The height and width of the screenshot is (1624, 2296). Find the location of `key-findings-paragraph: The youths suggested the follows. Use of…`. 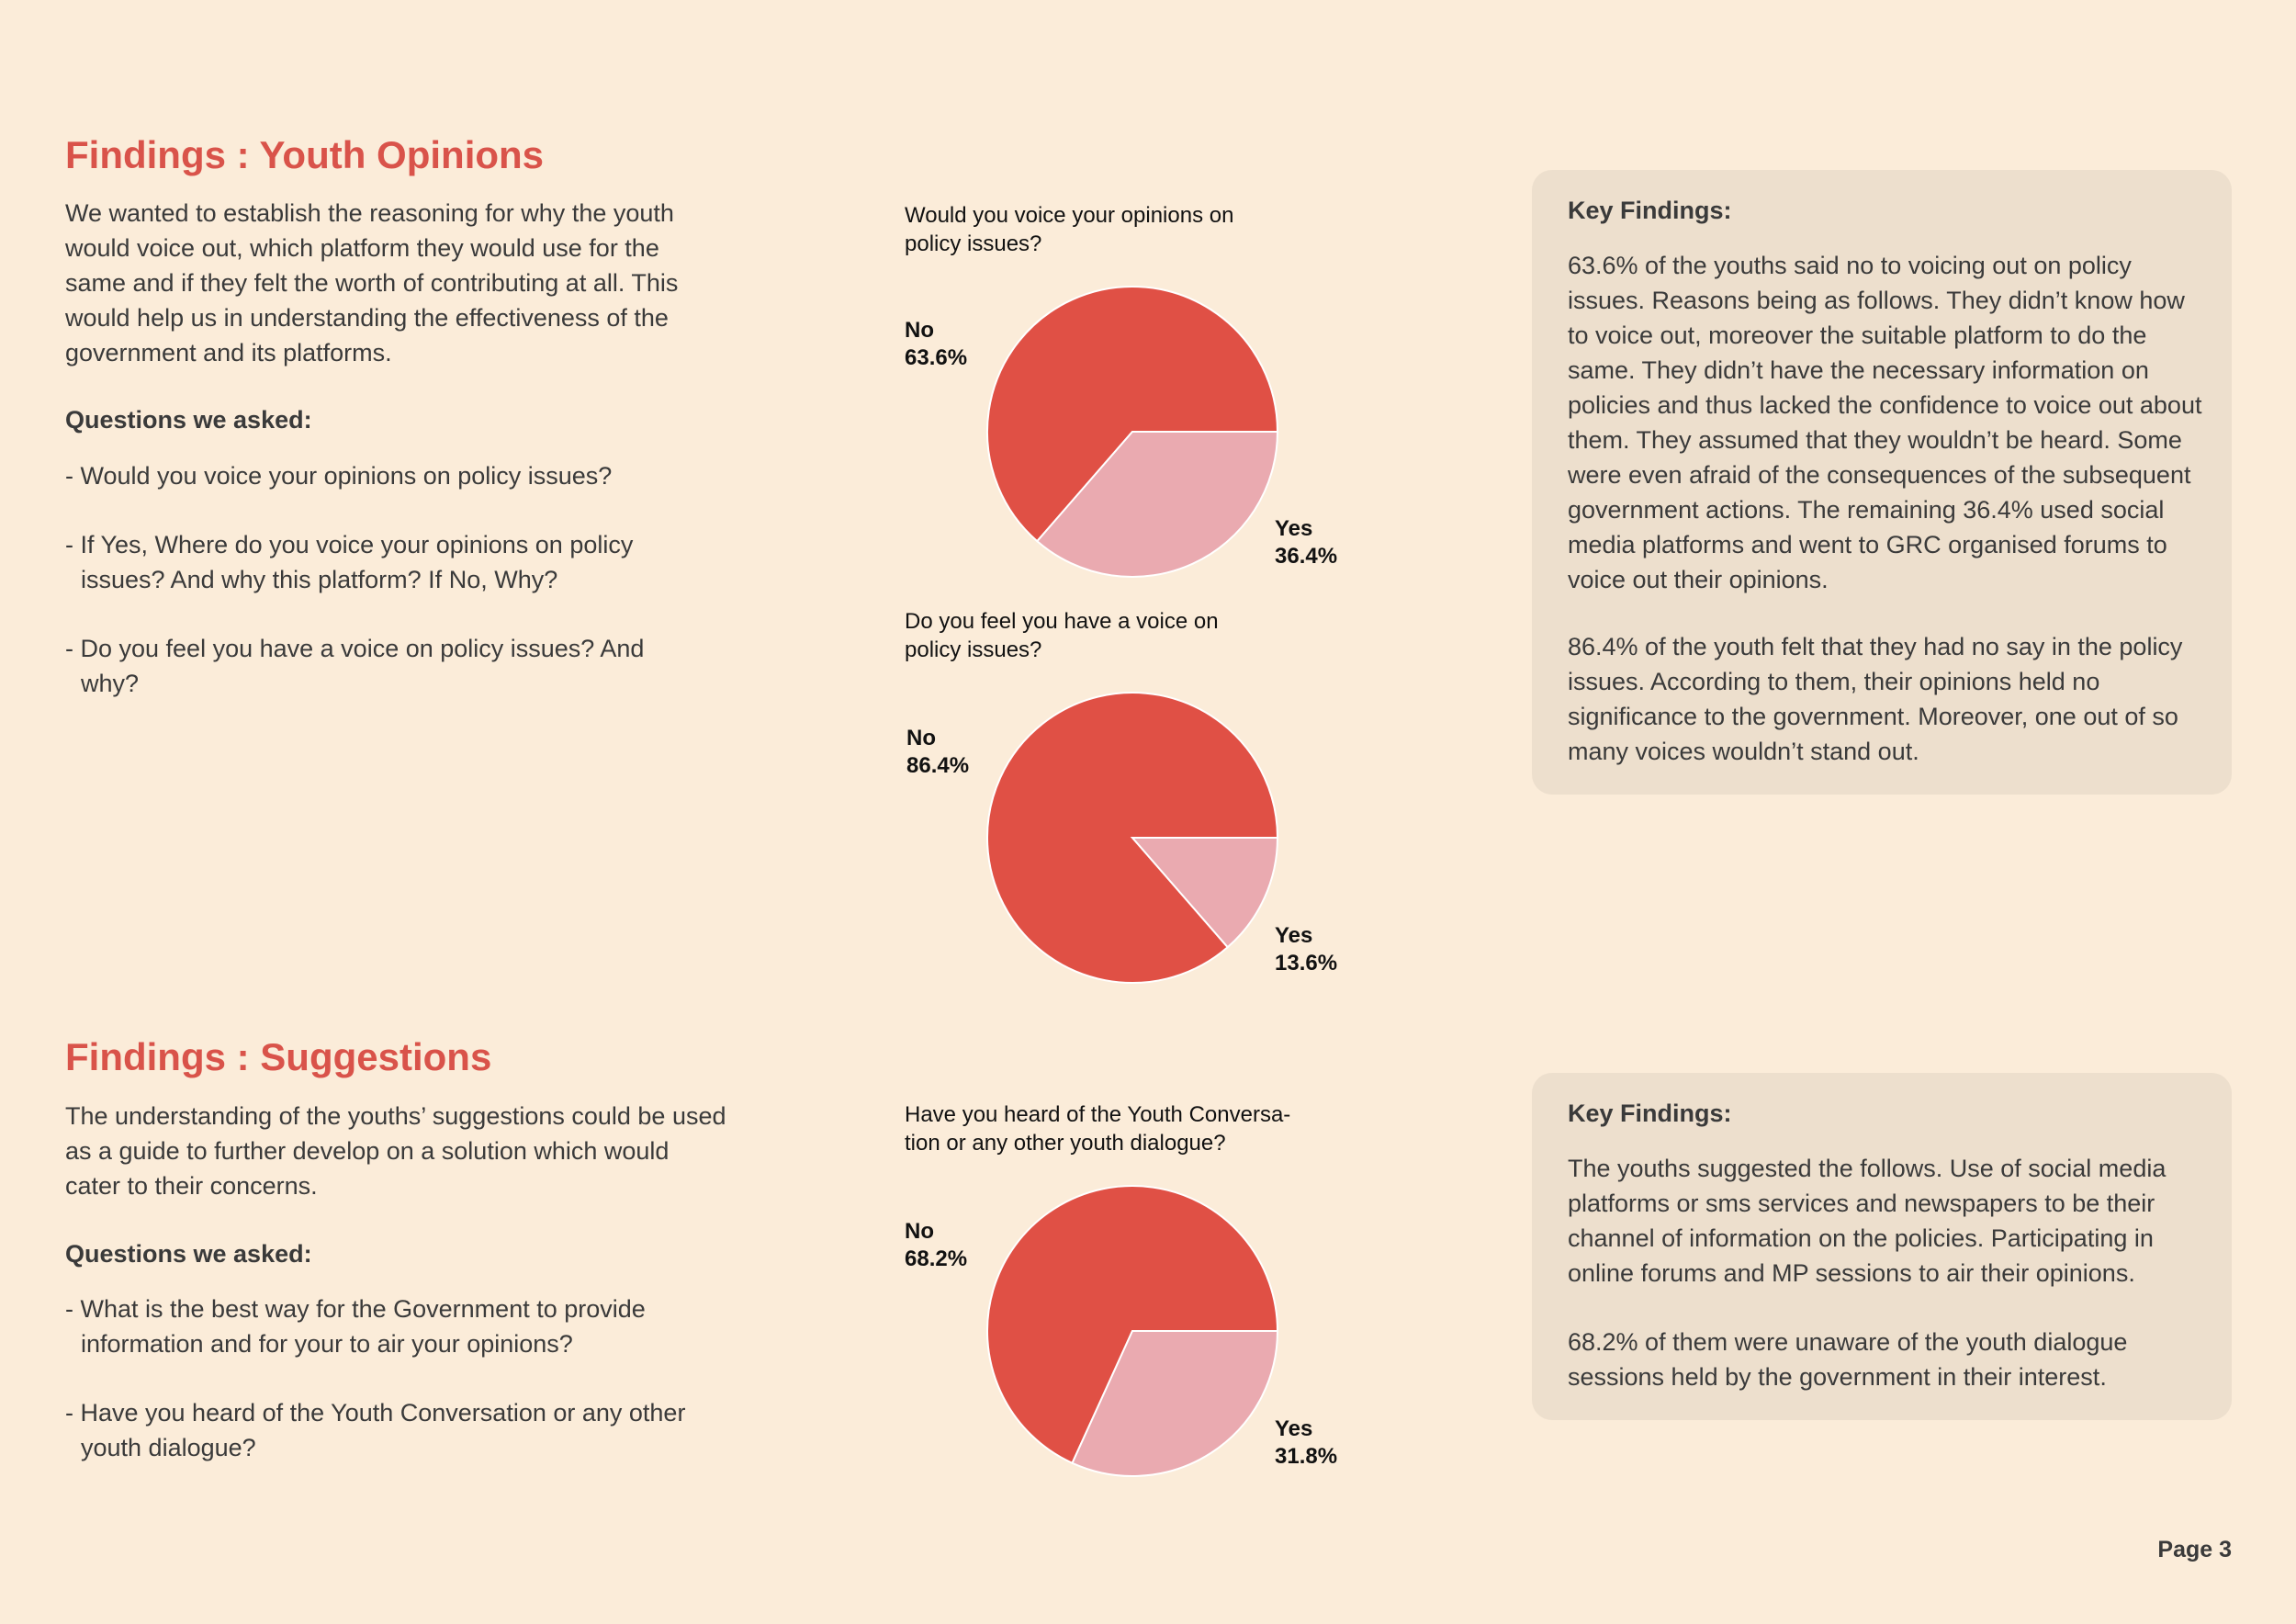

key-findings-paragraph: The youths suggested the follows. Use of… is located at coordinates (1867, 1221).